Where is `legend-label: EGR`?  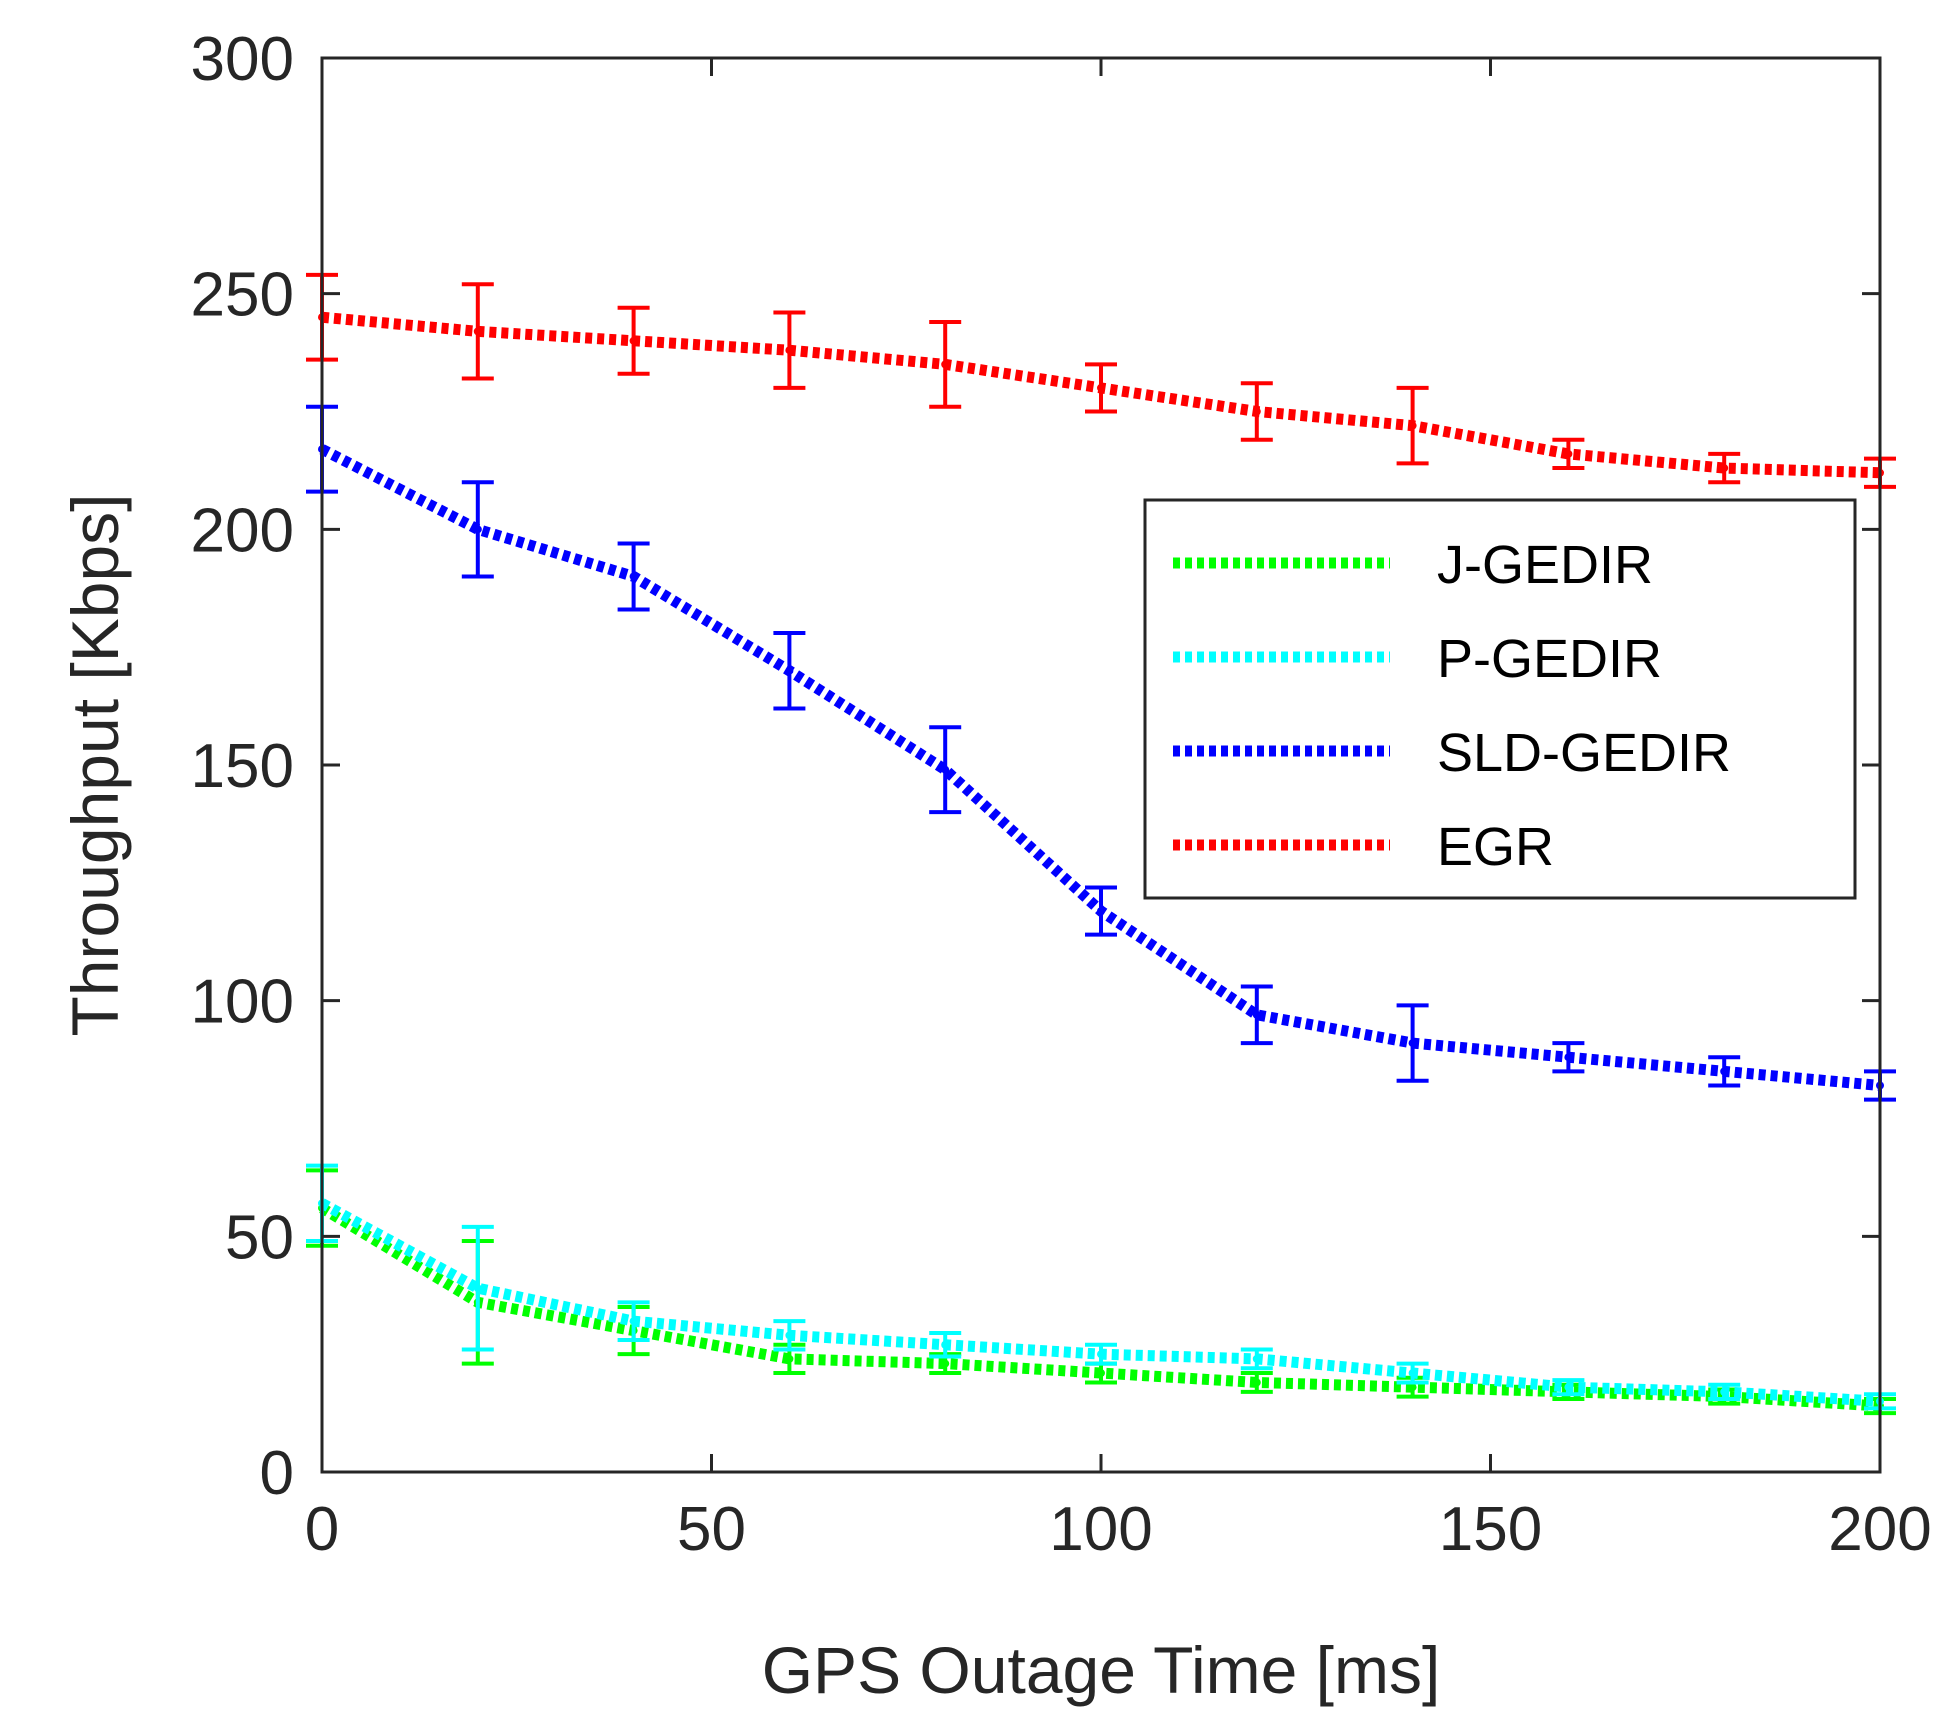 legend-label: EGR is located at coordinates (1495, 847).